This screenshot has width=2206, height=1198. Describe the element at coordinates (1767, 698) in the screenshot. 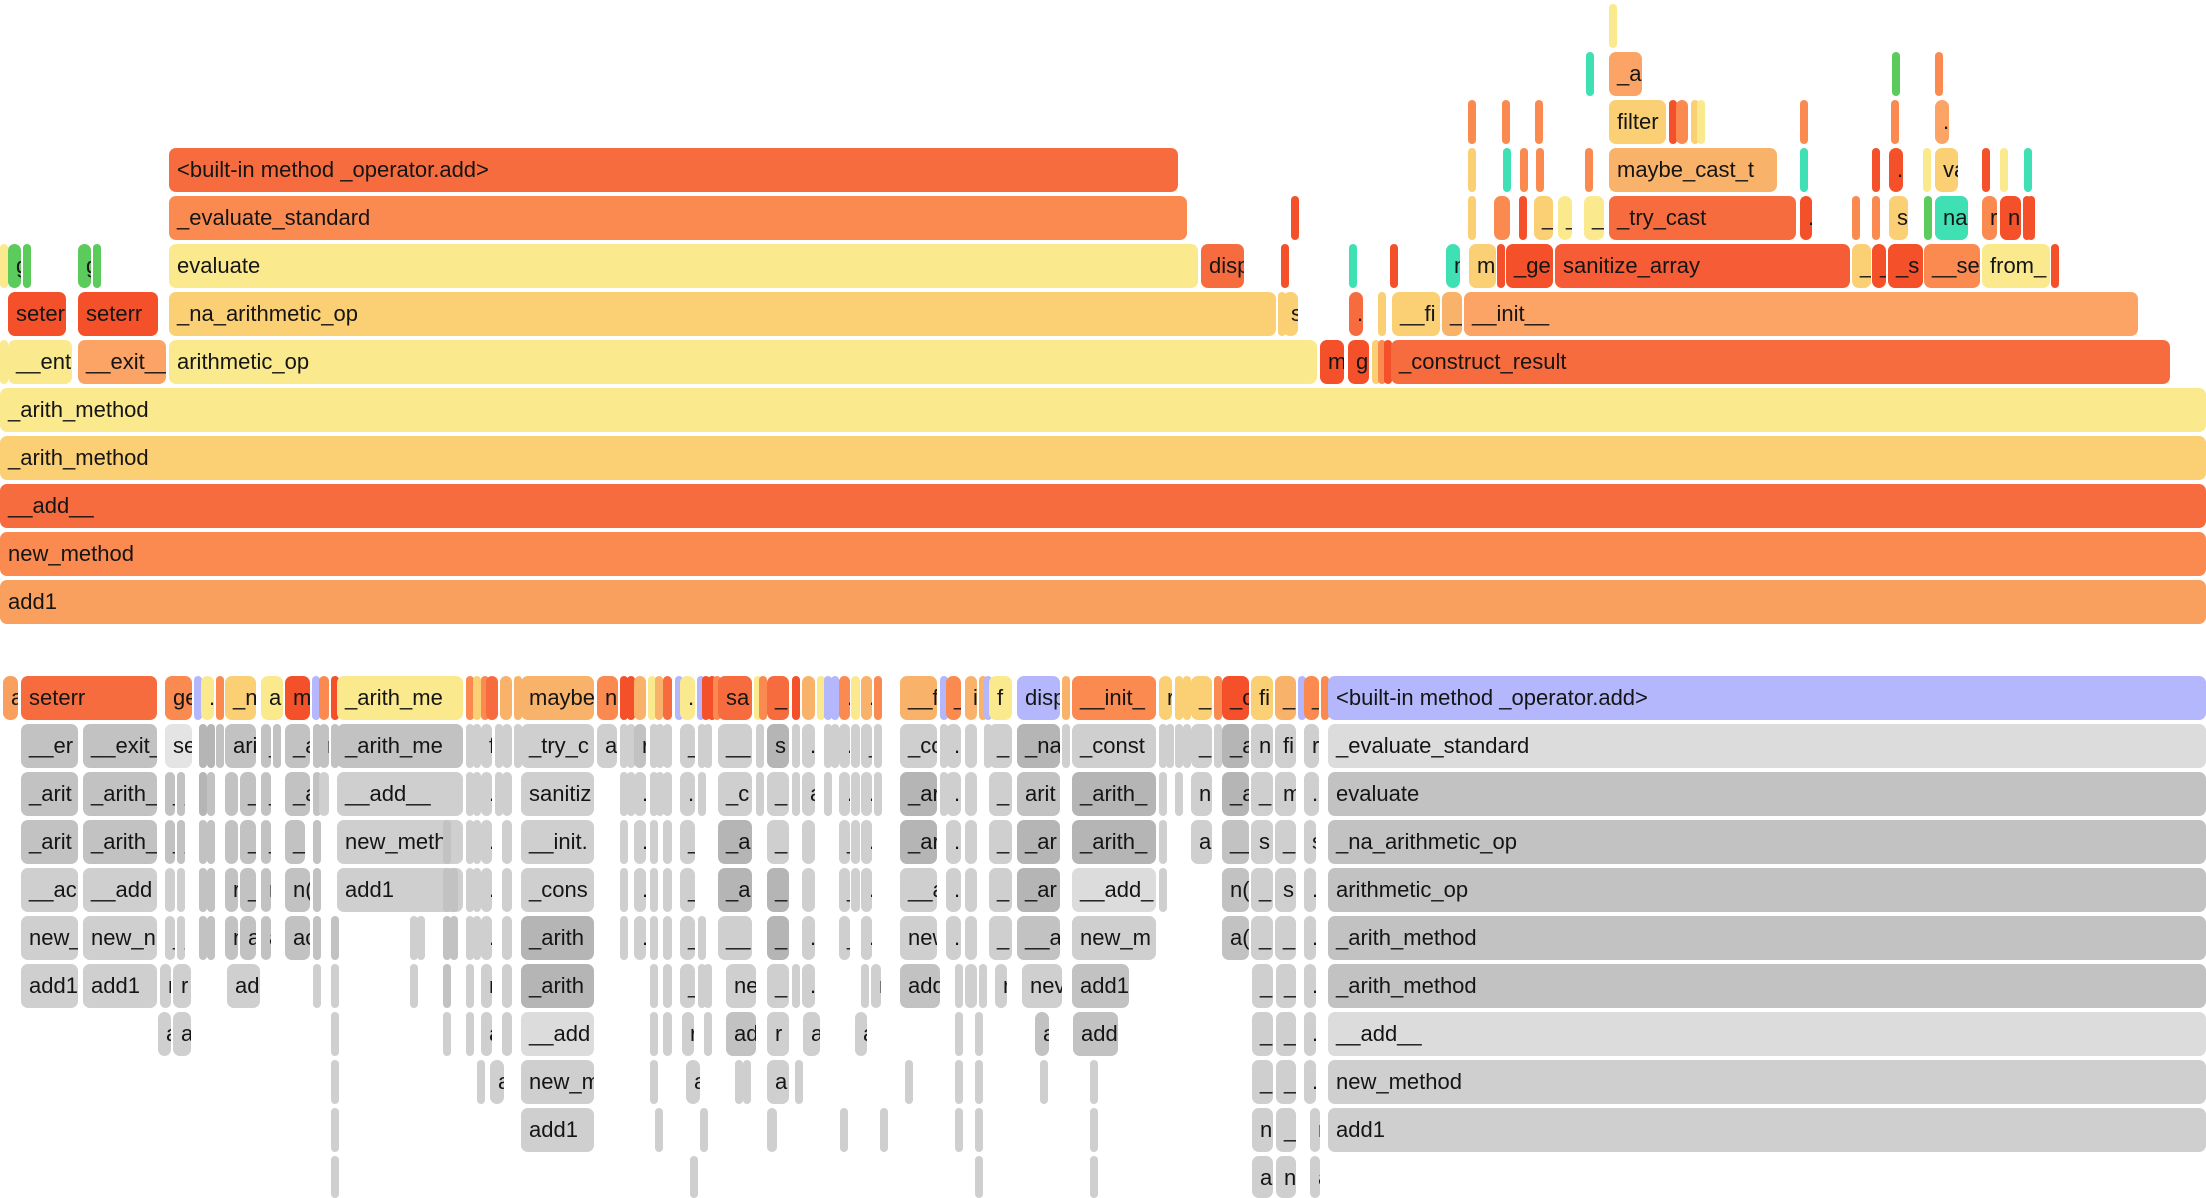

I see `flame-bar: <built-in method _operator.add>` at that location.